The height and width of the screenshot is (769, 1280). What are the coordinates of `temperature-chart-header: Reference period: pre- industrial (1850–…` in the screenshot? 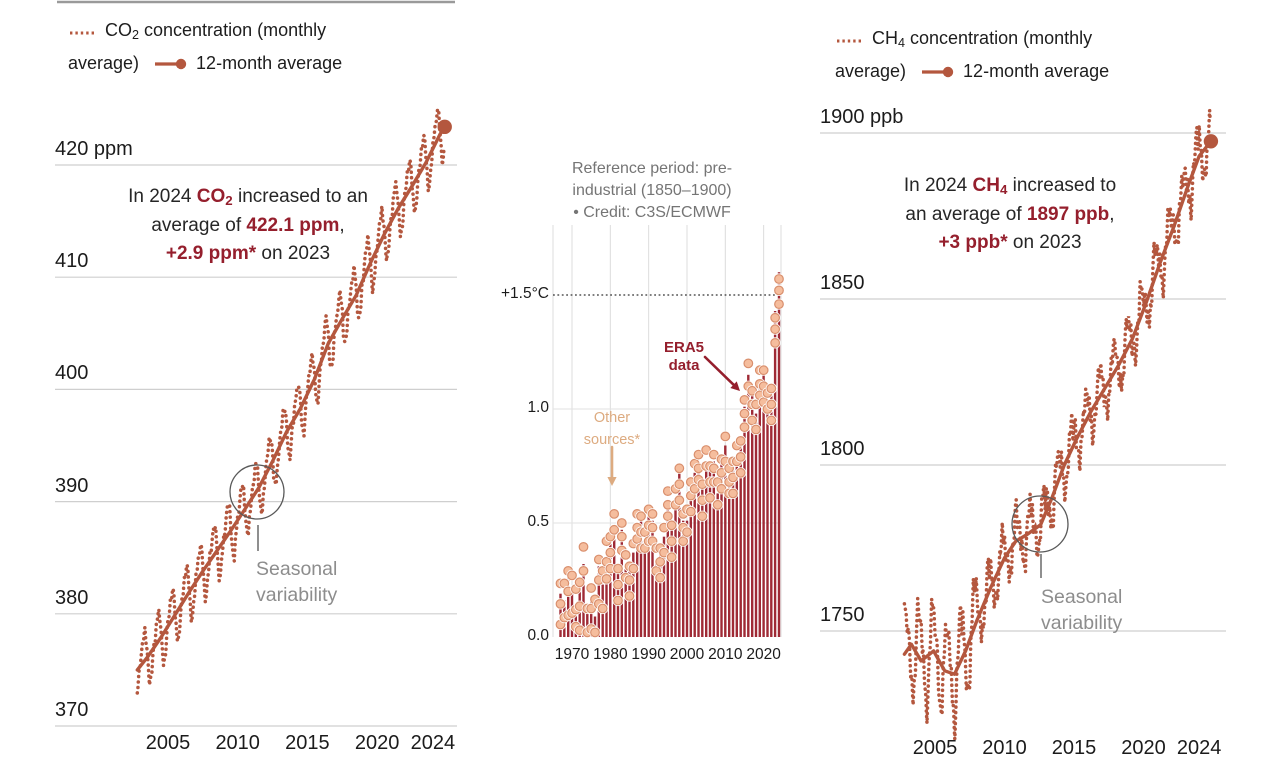 It's located at (652, 191).